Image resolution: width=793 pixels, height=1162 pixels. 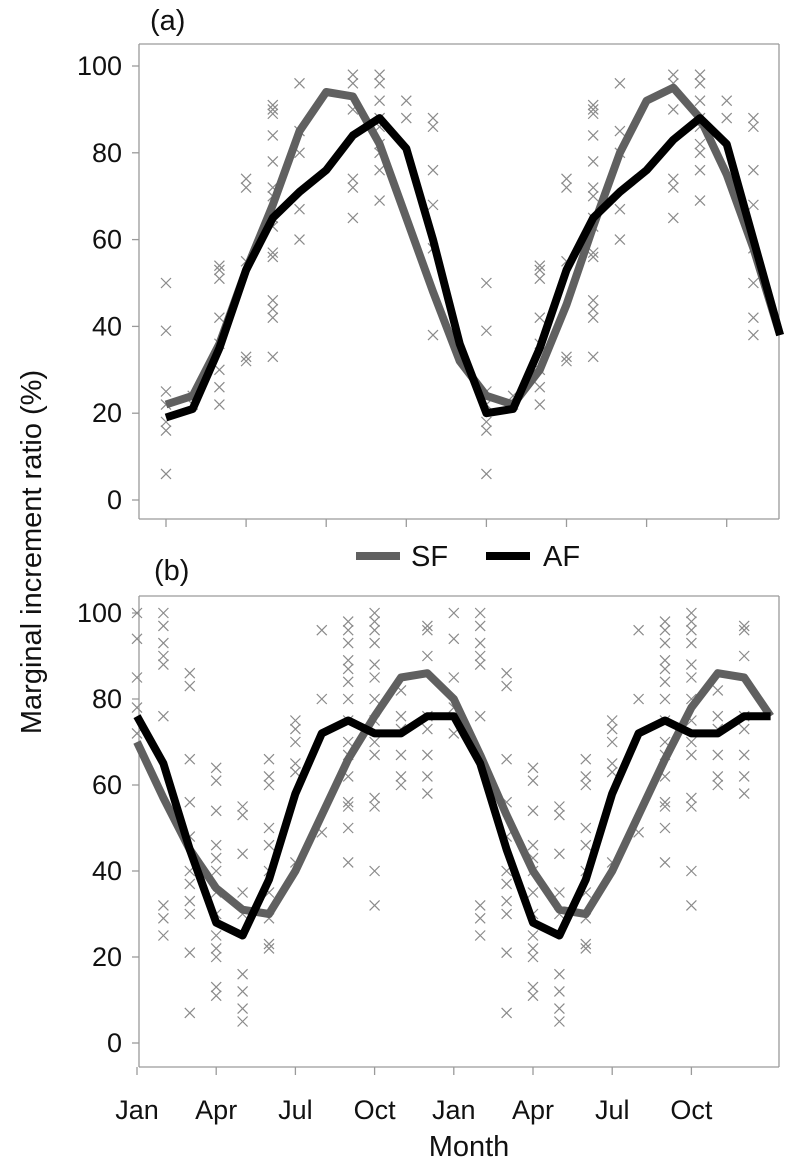 I want to click on x-tick-label: Jan, so click(x=137, y=1110).